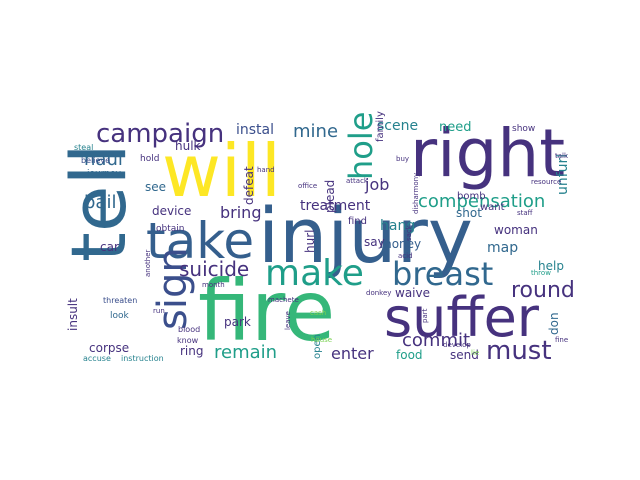  I want to click on word-will: will, so click(221, 171).